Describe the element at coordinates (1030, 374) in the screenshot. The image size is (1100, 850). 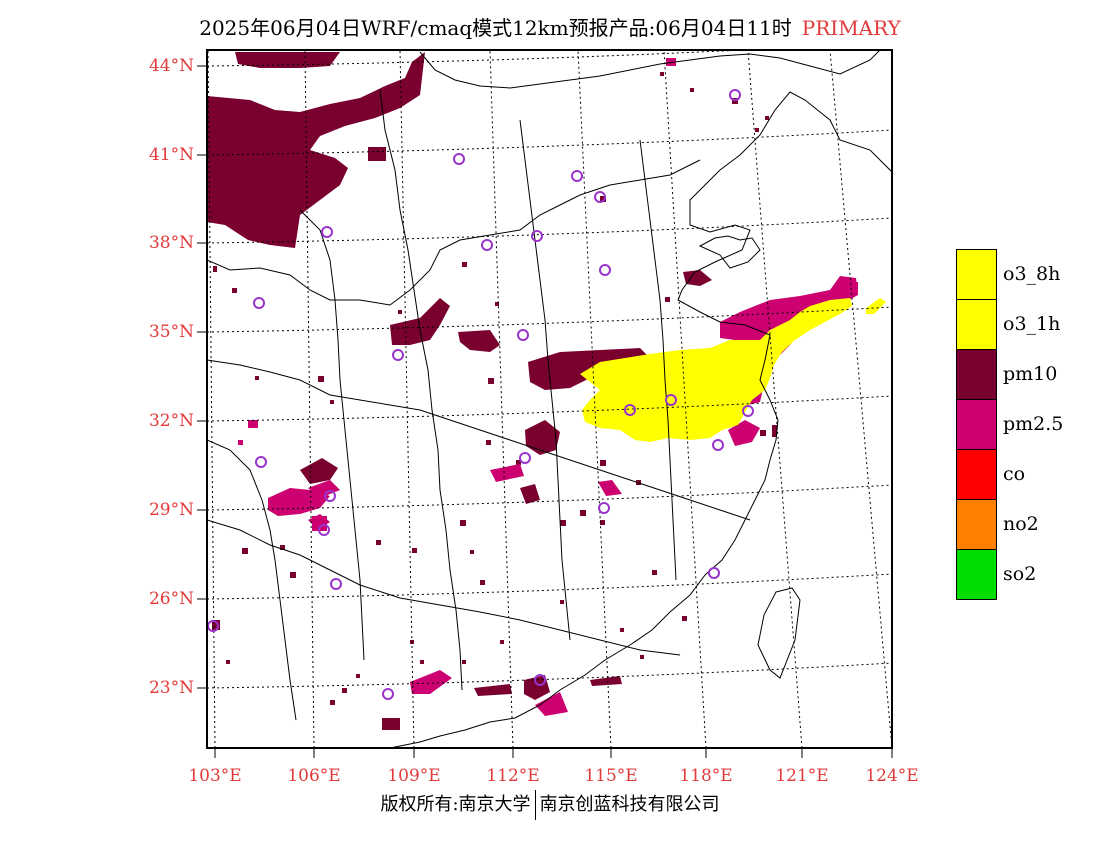
I see `legend-label: pm10` at that location.